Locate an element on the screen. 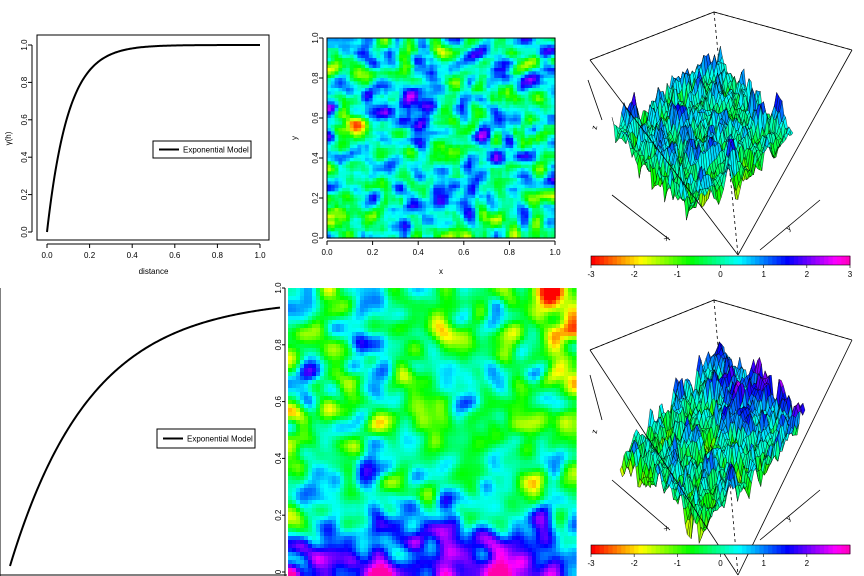  variogram-top-legend-label: Exponential Model is located at coordinates (216, 150).